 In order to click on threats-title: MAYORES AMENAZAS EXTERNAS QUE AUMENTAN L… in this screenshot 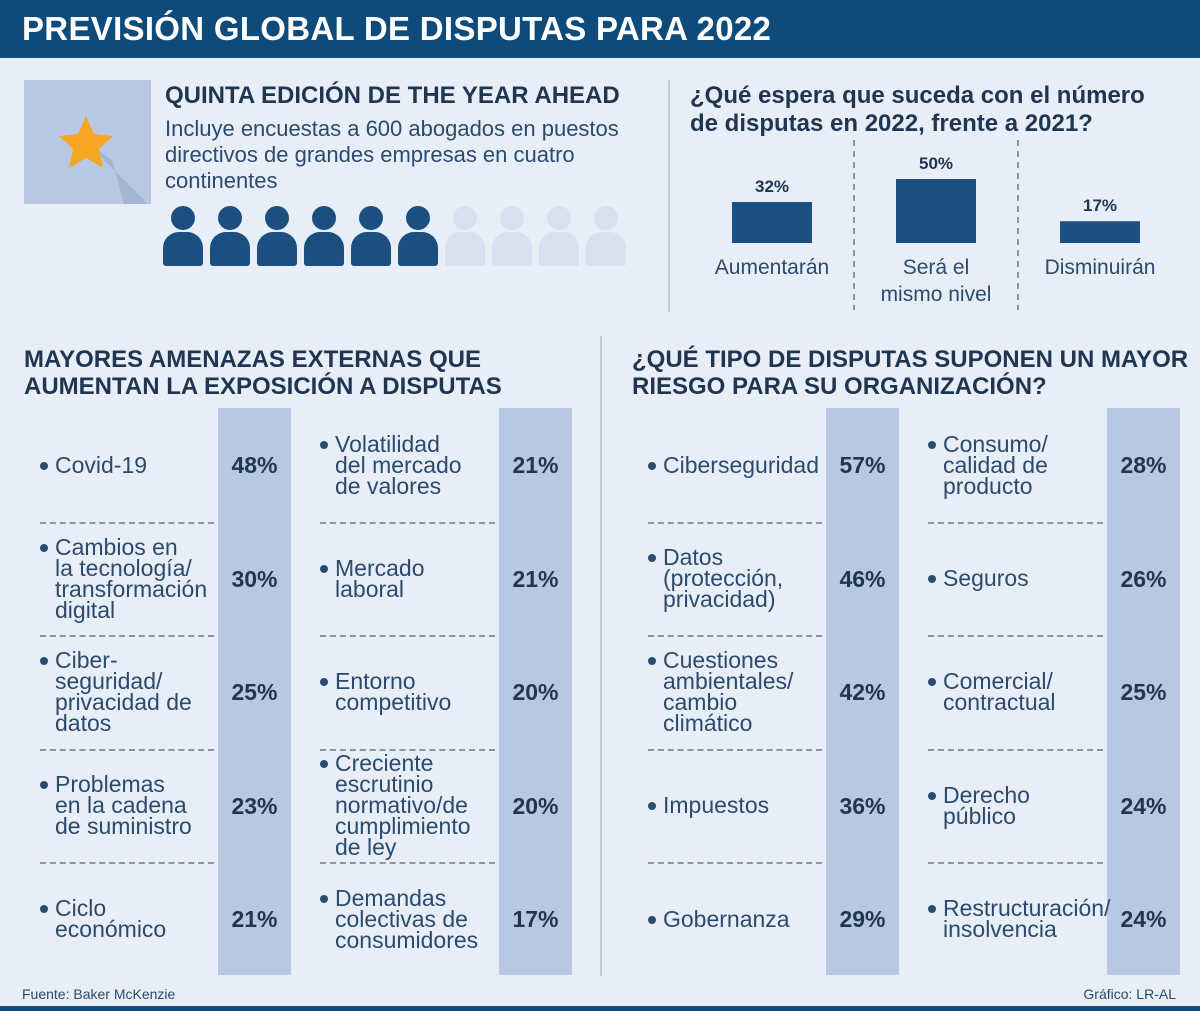, I will do `click(263, 373)`.